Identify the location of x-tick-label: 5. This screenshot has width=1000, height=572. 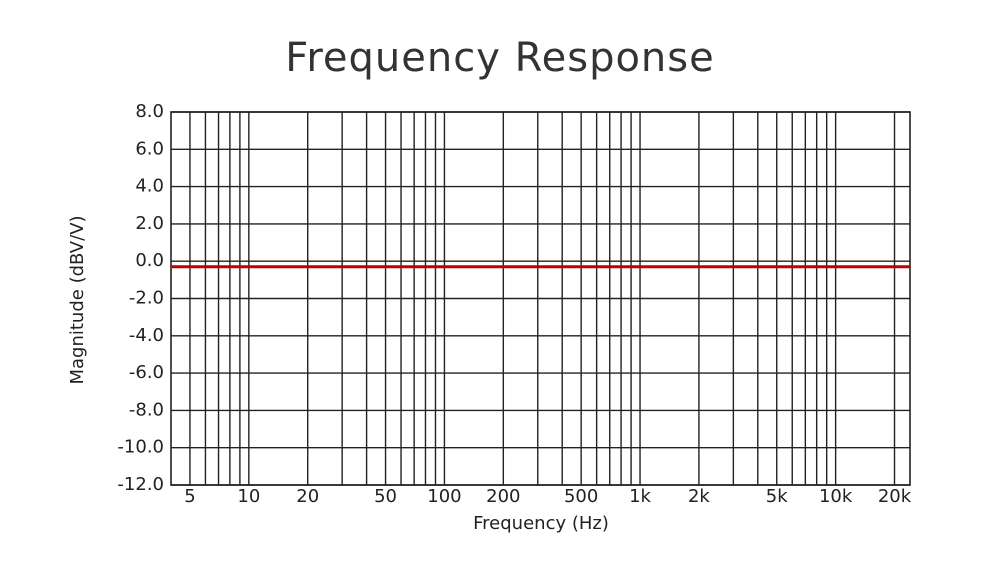
(189, 496).